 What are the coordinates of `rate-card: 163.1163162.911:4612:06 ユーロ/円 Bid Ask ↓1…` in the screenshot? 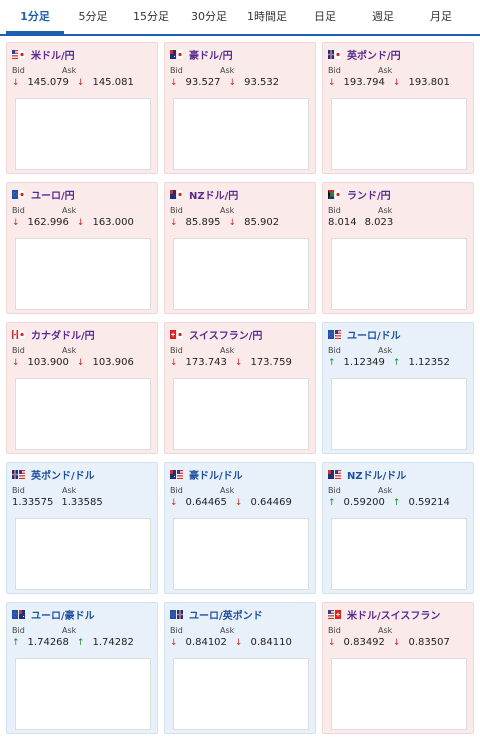 It's located at (82, 248).